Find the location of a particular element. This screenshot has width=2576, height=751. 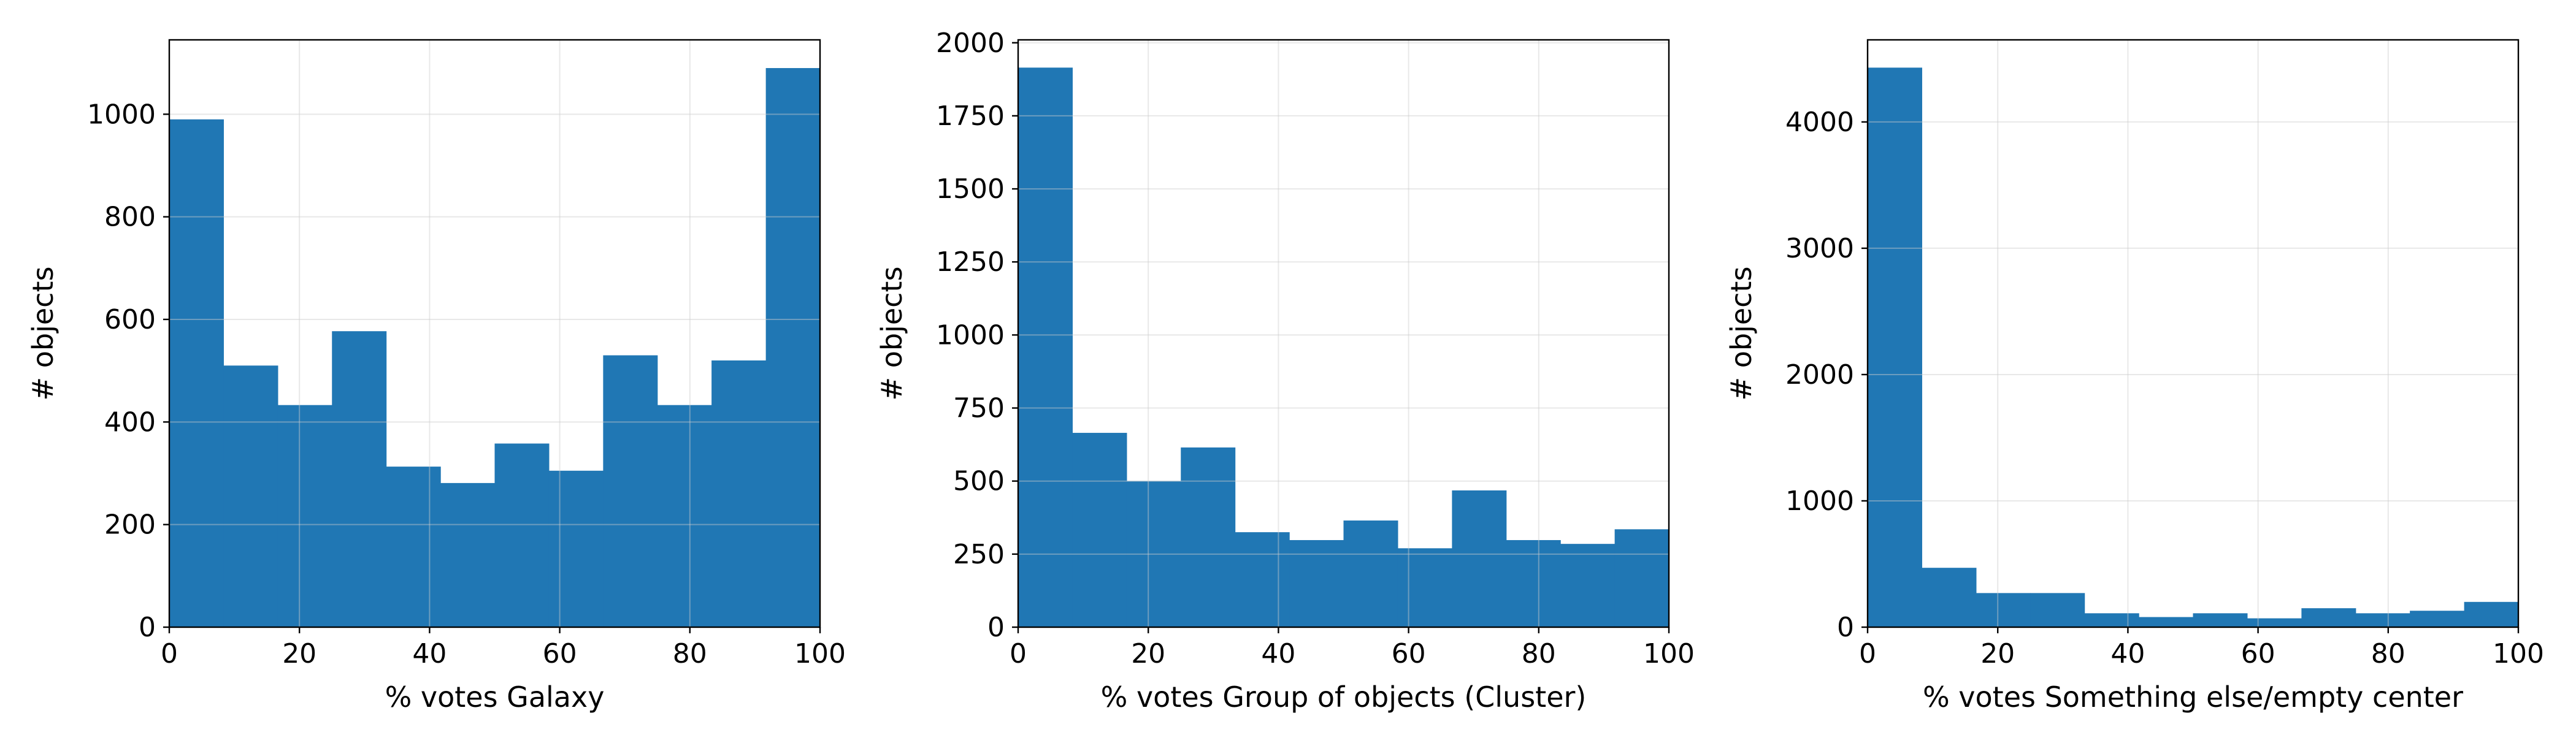

y-tick-label: 3000 is located at coordinates (1819, 248).